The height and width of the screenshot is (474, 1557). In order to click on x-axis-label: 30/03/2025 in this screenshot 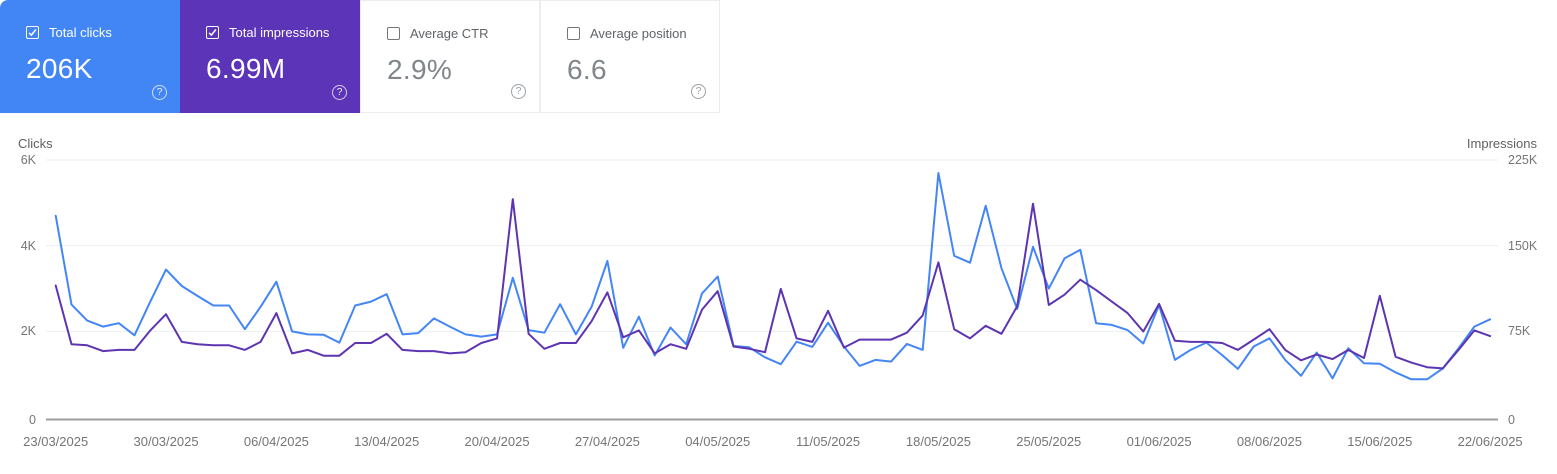, I will do `click(166, 441)`.